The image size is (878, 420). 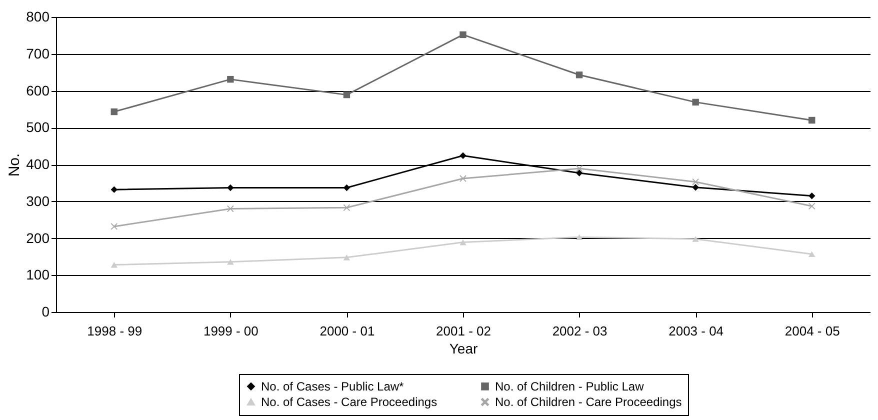 What do you see at coordinates (347, 331) in the screenshot?
I see `x-tick-label: 2000 - 01` at bounding box center [347, 331].